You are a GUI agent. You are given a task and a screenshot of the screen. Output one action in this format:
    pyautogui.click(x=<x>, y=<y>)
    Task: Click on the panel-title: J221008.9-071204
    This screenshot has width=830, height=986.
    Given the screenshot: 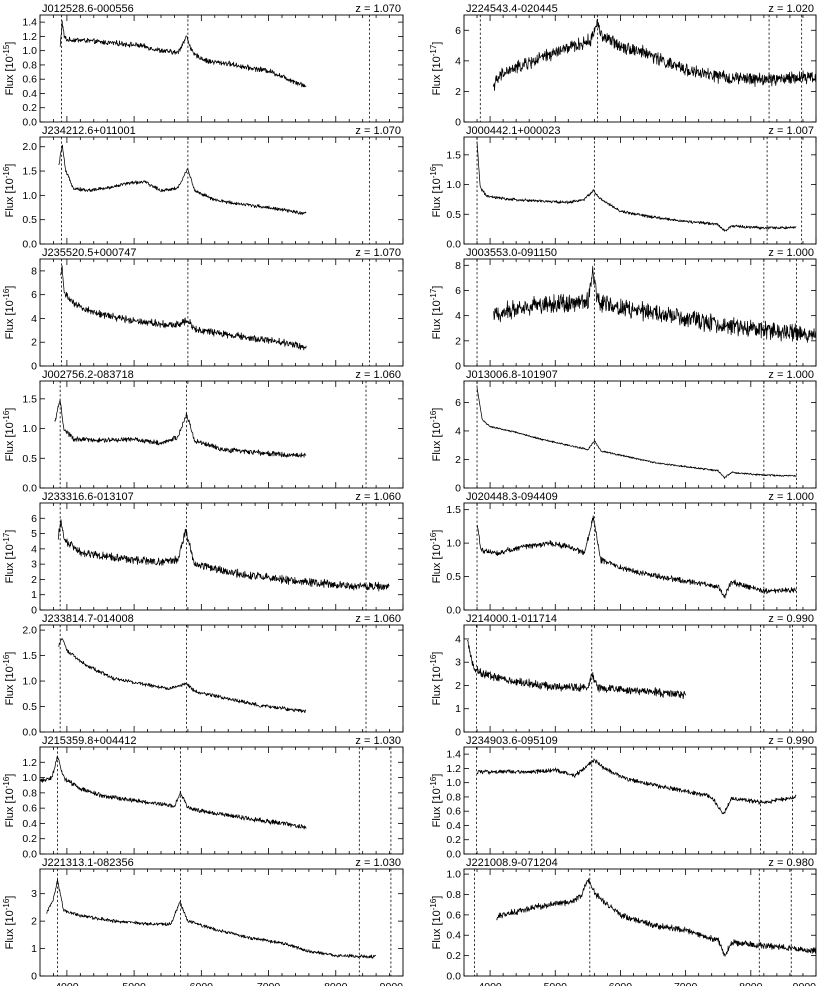 What is the action you would take?
    pyautogui.click(x=512, y=863)
    